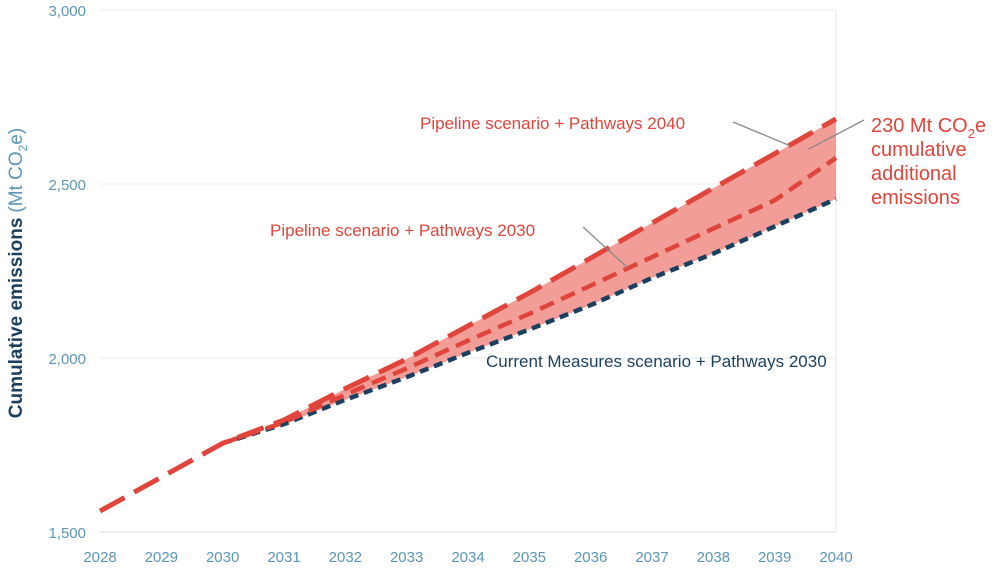 Image resolution: width=1000 pixels, height=573 pixels. I want to click on annotation-additional-emissions-line1-open: 230 Mt CO, so click(919, 126).